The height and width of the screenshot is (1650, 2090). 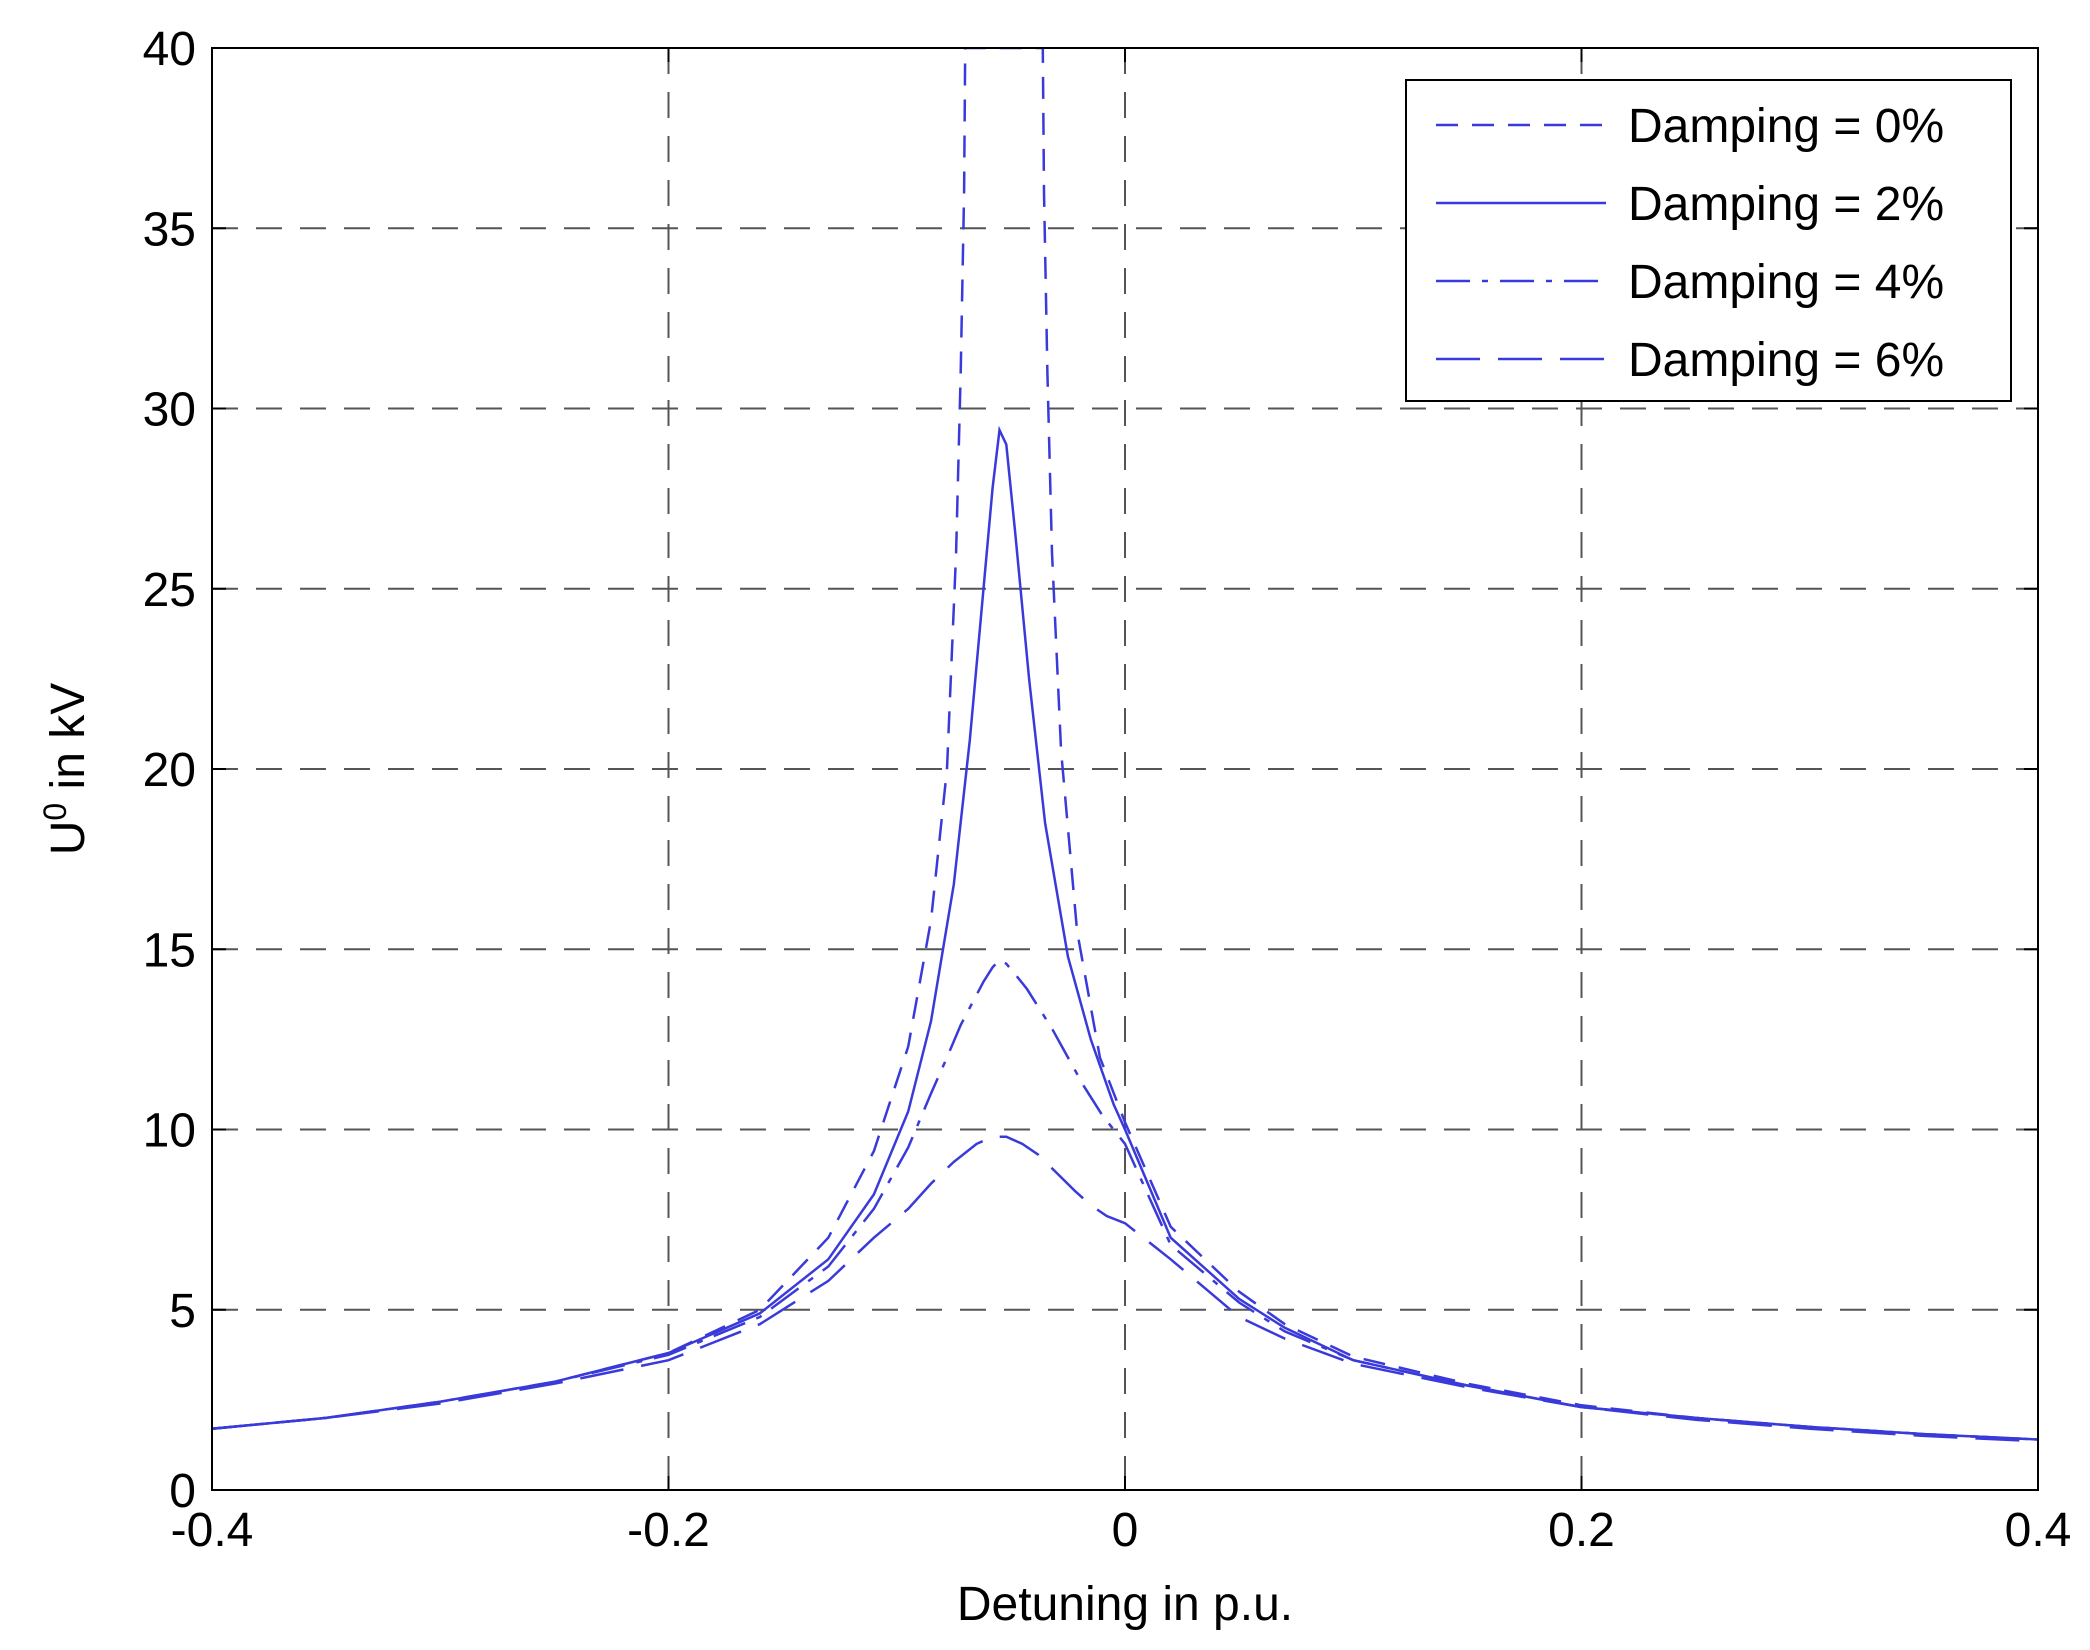 What do you see at coordinates (1786, 126) in the screenshot?
I see `legend-label-0: Damping = 0%` at bounding box center [1786, 126].